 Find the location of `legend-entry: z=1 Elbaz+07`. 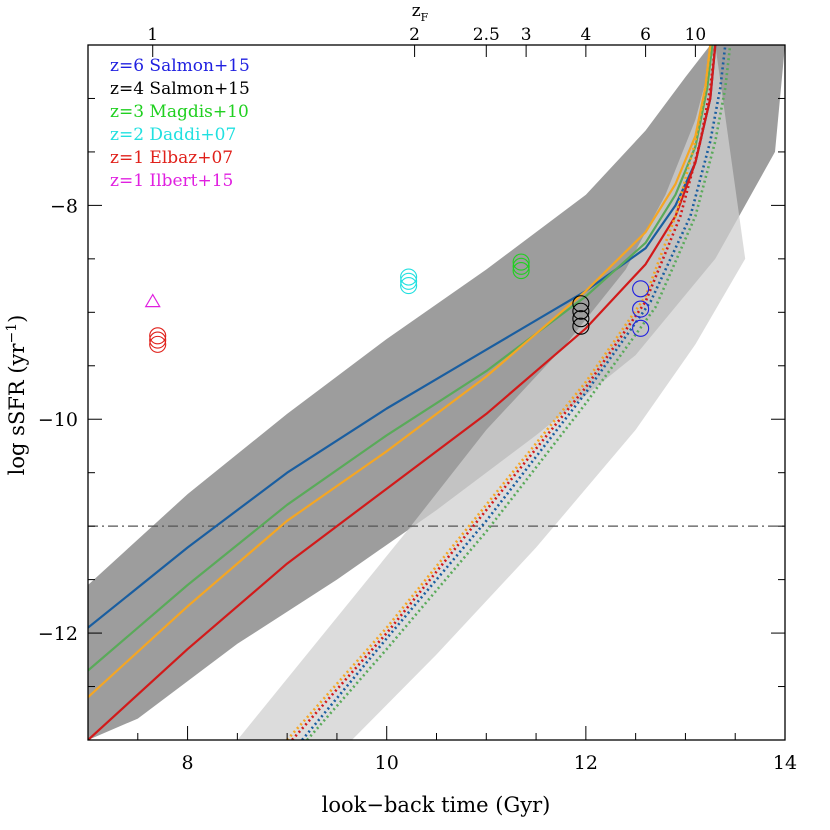

legend-entry: z=1 Elbaz+07 is located at coordinates (171, 158).